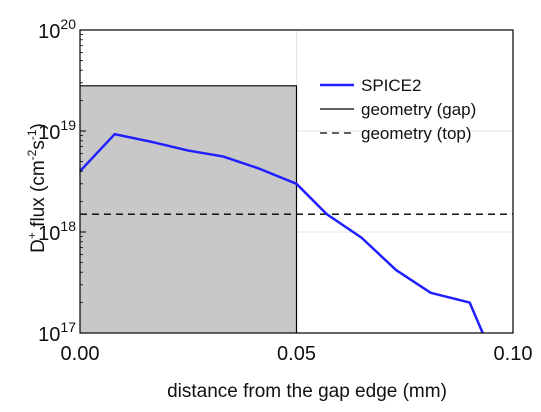 The width and height of the screenshot is (541, 412). What do you see at coordinates (57, 130) in the screenshot?
I see `y-tick-label-2: 1019` at bounding box center [57, 130].